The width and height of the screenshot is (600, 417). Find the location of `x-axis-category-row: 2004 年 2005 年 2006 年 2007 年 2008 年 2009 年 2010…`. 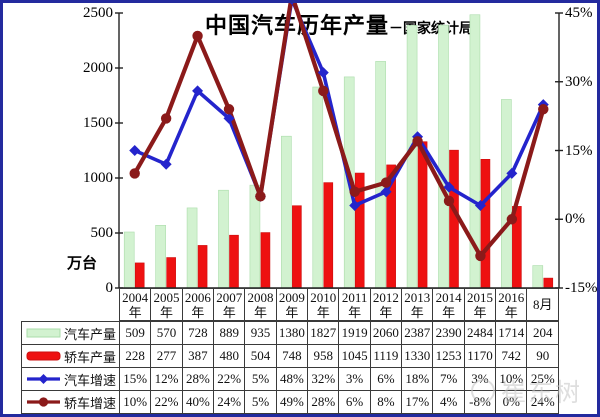

x-axis-category-row: 2004 年 2005 年 2006 年 2007 年 2008 年 2009 年 2010… is located at coordinates (338, 304).